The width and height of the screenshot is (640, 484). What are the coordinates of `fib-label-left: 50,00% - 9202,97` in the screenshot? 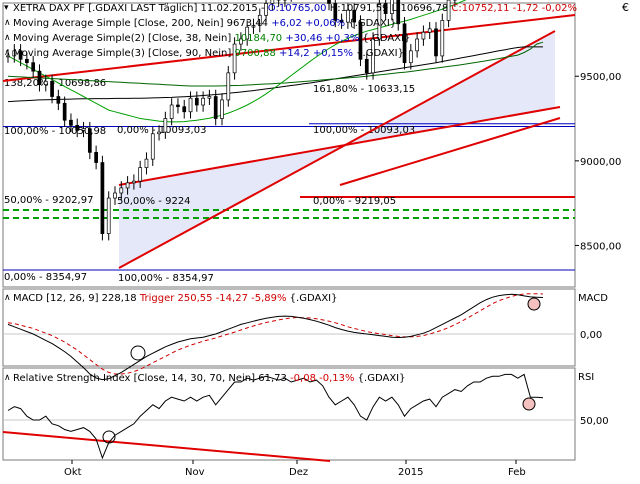 It's located at (48, 200).